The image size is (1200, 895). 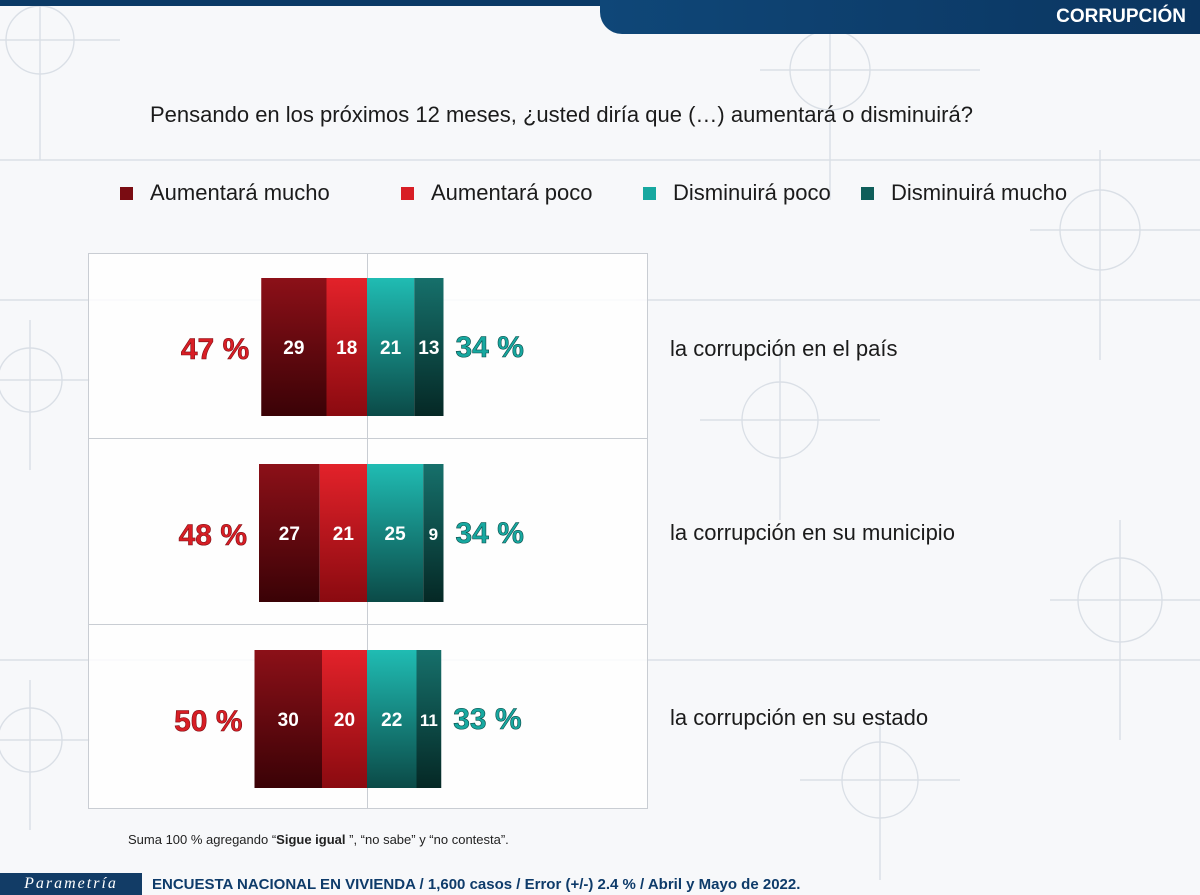 I want to click on footnote-after: ”, “no sabe” y “no contesta”., so click(x=427, y=839).